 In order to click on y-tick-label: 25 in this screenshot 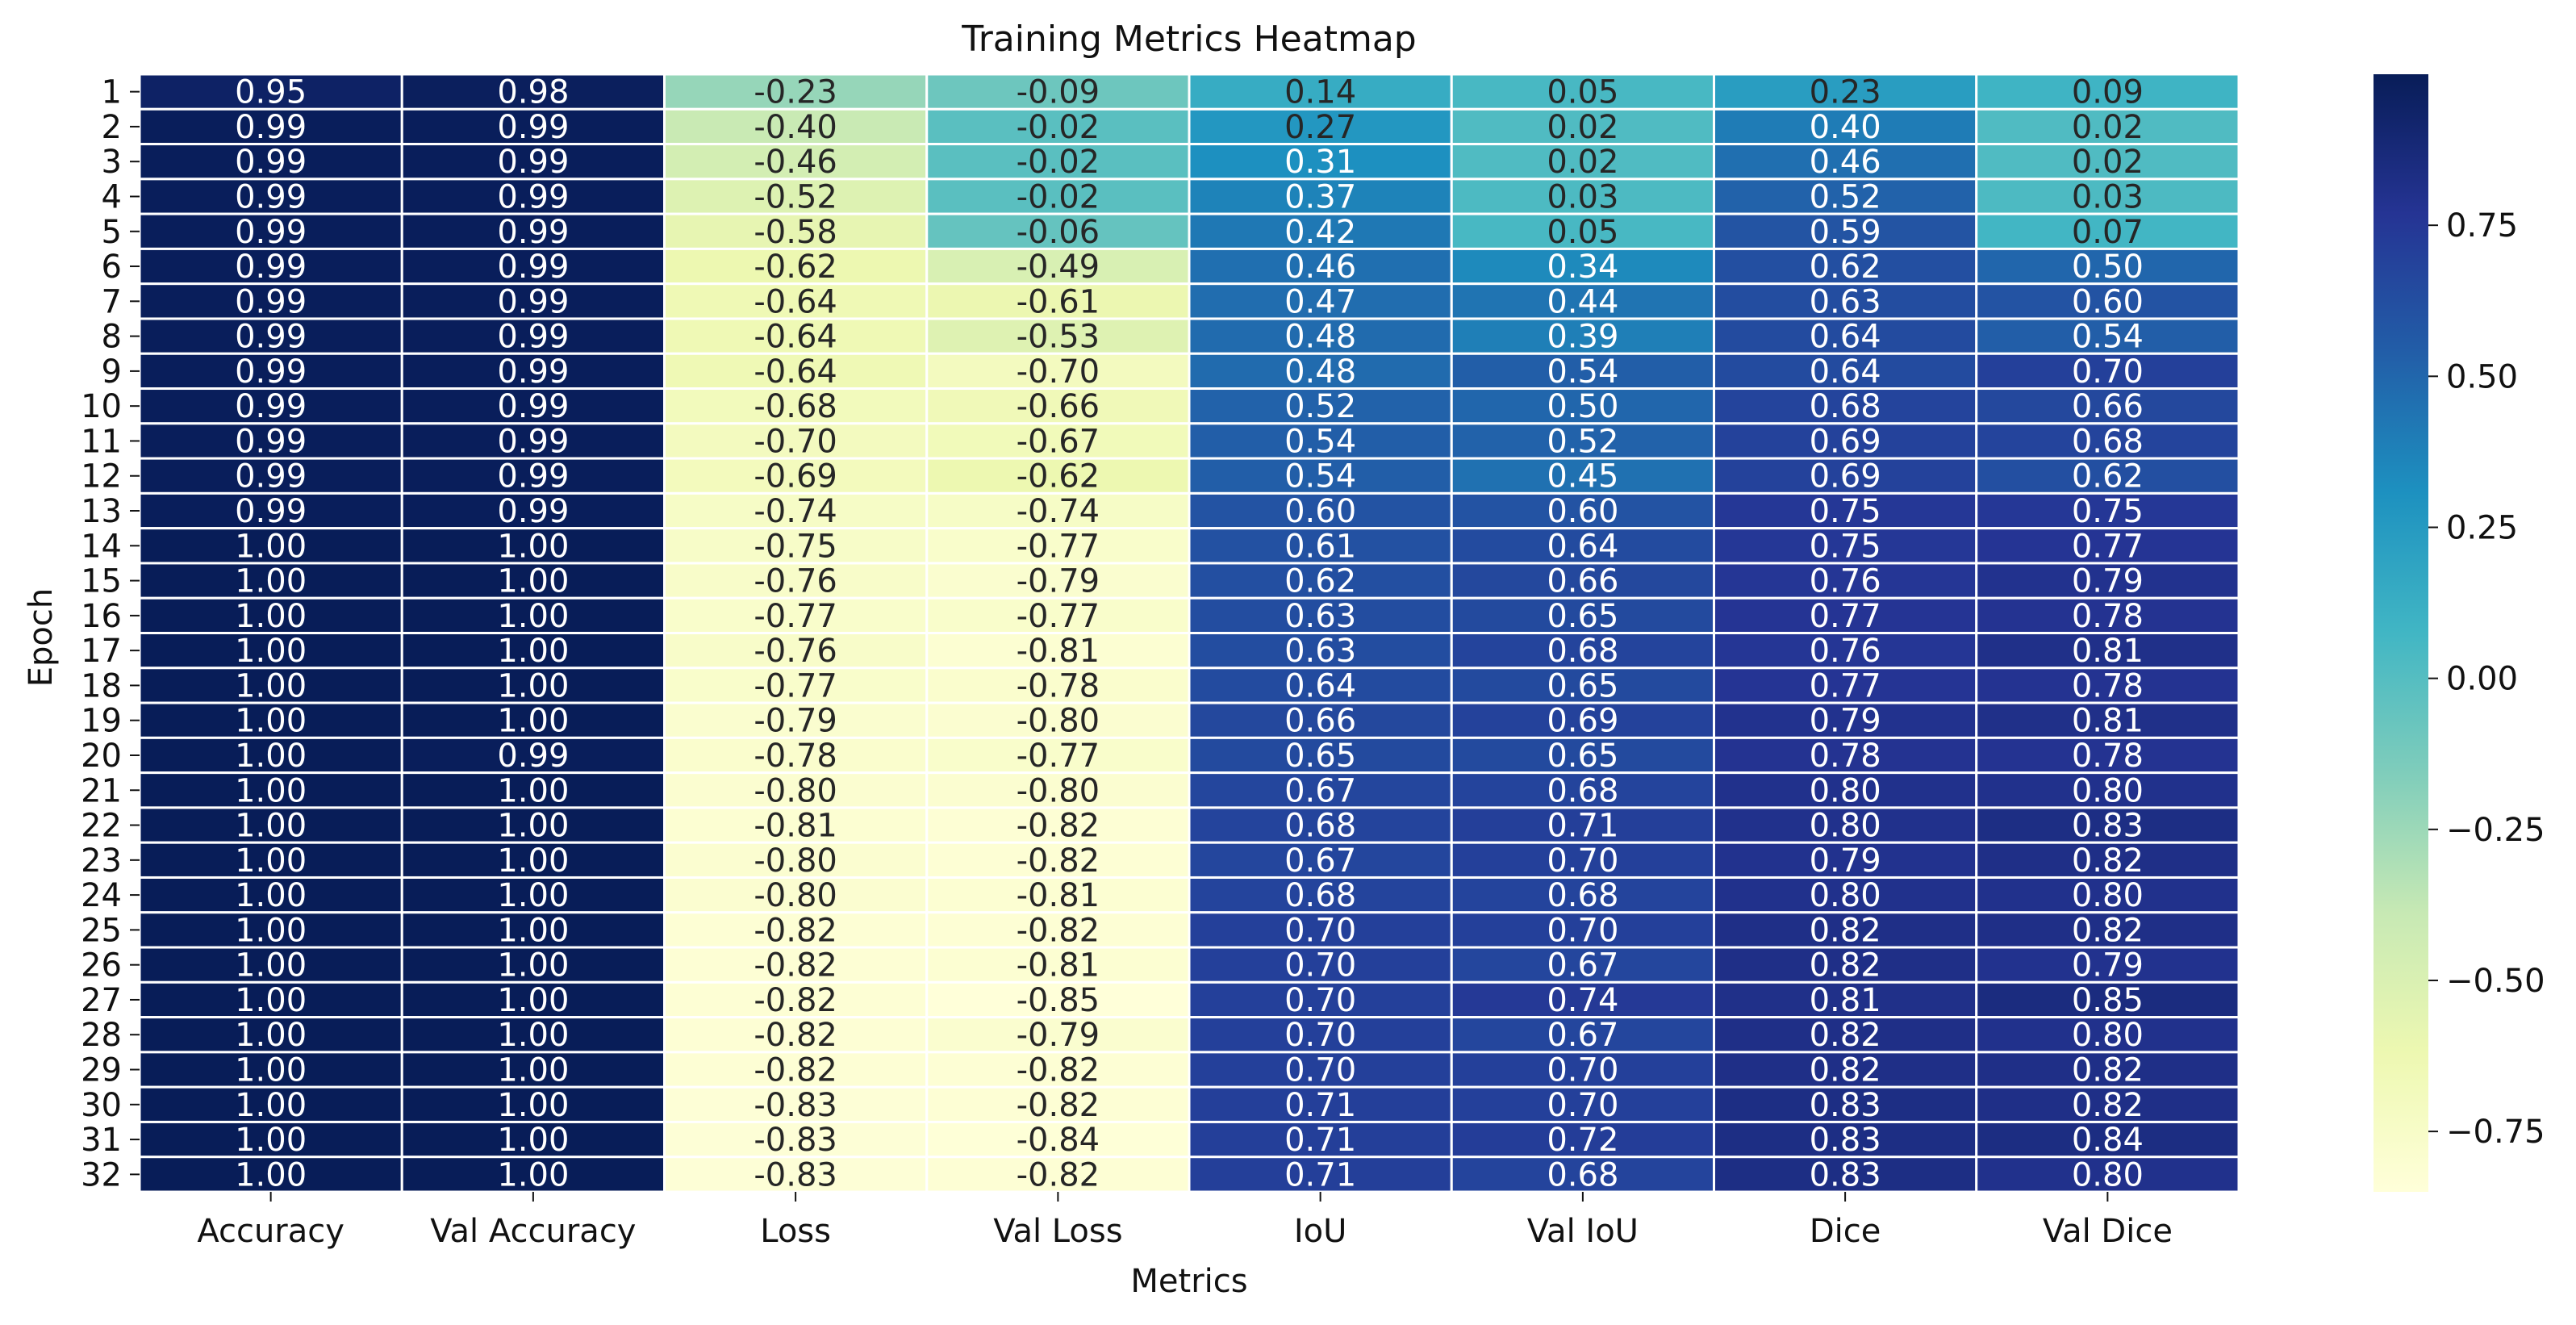, I will do `click(101, 930)`.